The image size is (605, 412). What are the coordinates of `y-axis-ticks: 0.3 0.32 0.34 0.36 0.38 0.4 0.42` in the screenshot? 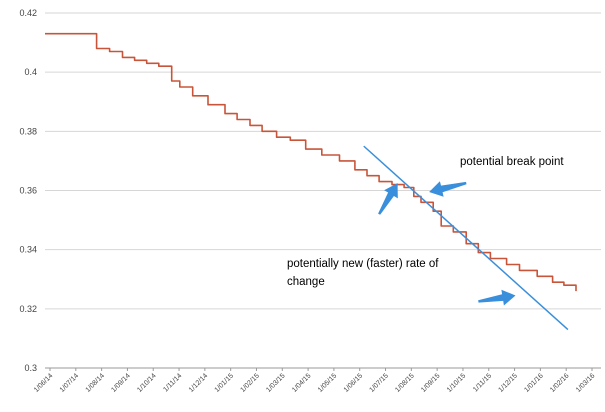 It's located at (28, 190).